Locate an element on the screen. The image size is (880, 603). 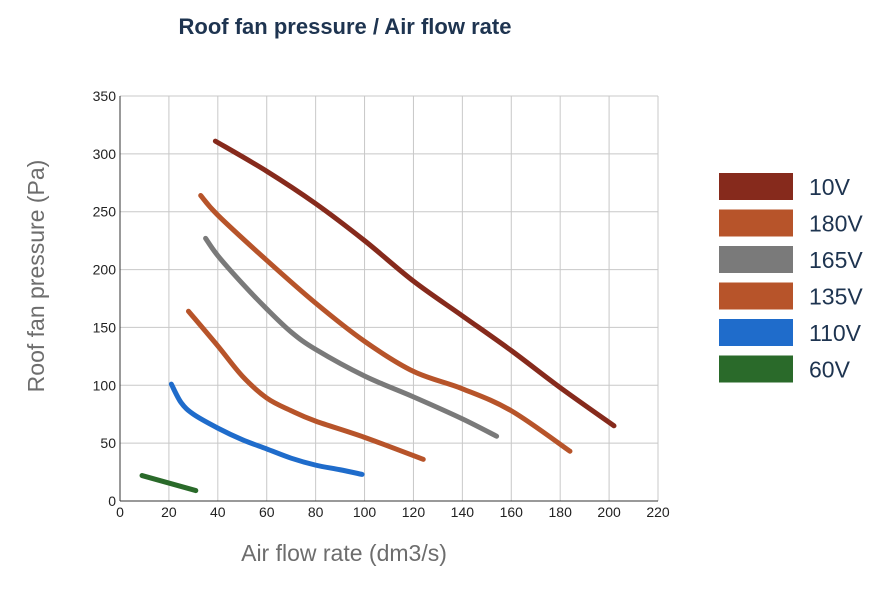
y-axis-ticks: 0 50 100 150 200 250 300 350 is located at coordinates (105, 298).